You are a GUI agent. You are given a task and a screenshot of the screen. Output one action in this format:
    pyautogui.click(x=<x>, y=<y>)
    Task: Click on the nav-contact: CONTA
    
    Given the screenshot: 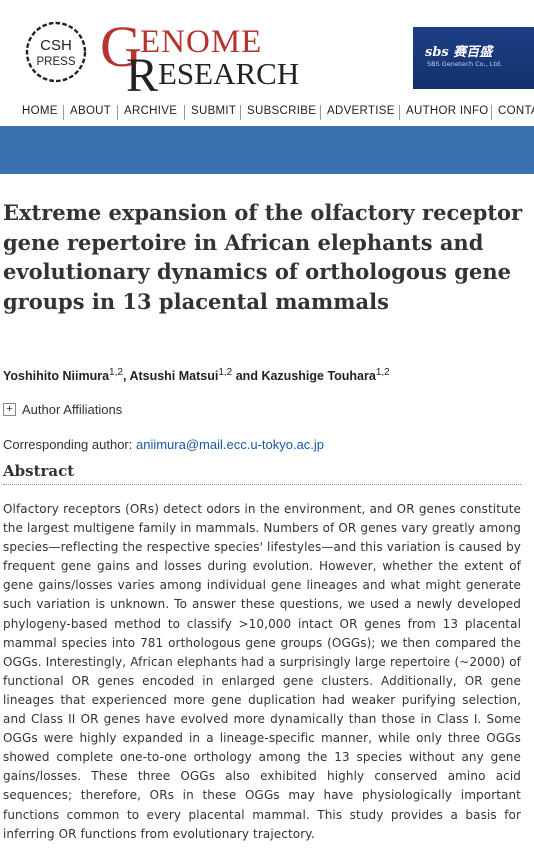 What is the action you would take?
    pyautogui.click(x=516, y=111)
    